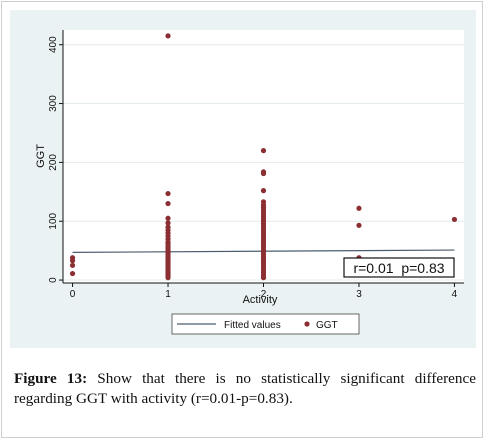  Describe the element at coordinates (307, 324) in the screenshot. I see `legend-ggt-marker` at that location.